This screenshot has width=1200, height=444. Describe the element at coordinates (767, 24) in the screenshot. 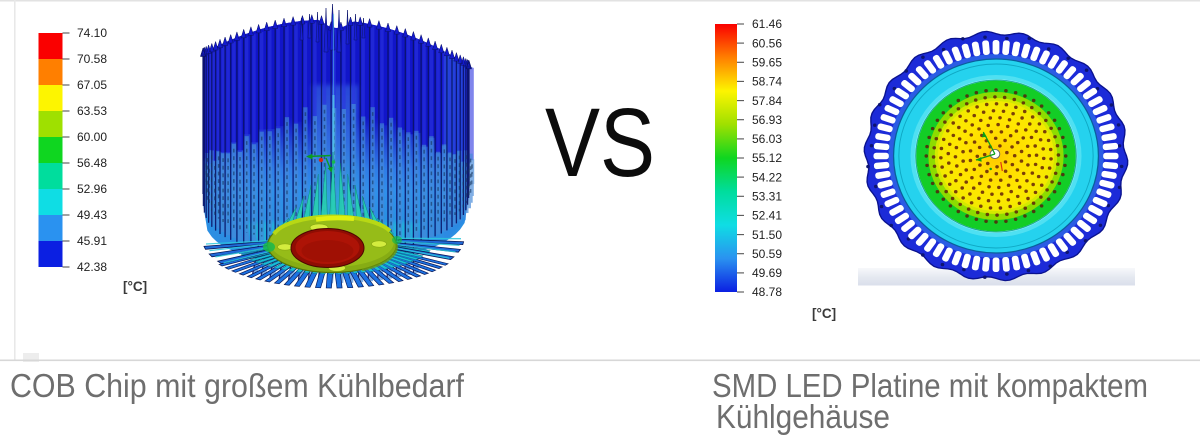

I see `svg-text: 61.46` at that location.